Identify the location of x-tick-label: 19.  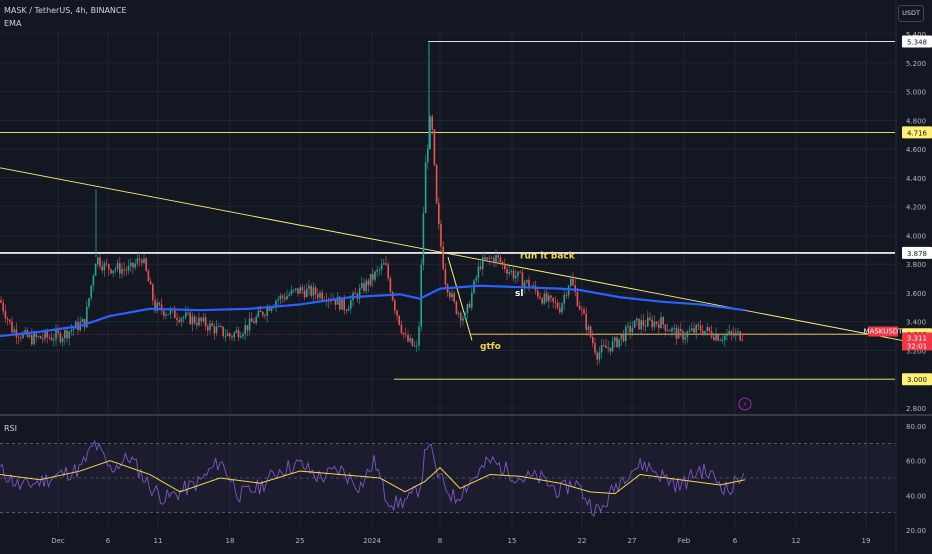
(866, 541).